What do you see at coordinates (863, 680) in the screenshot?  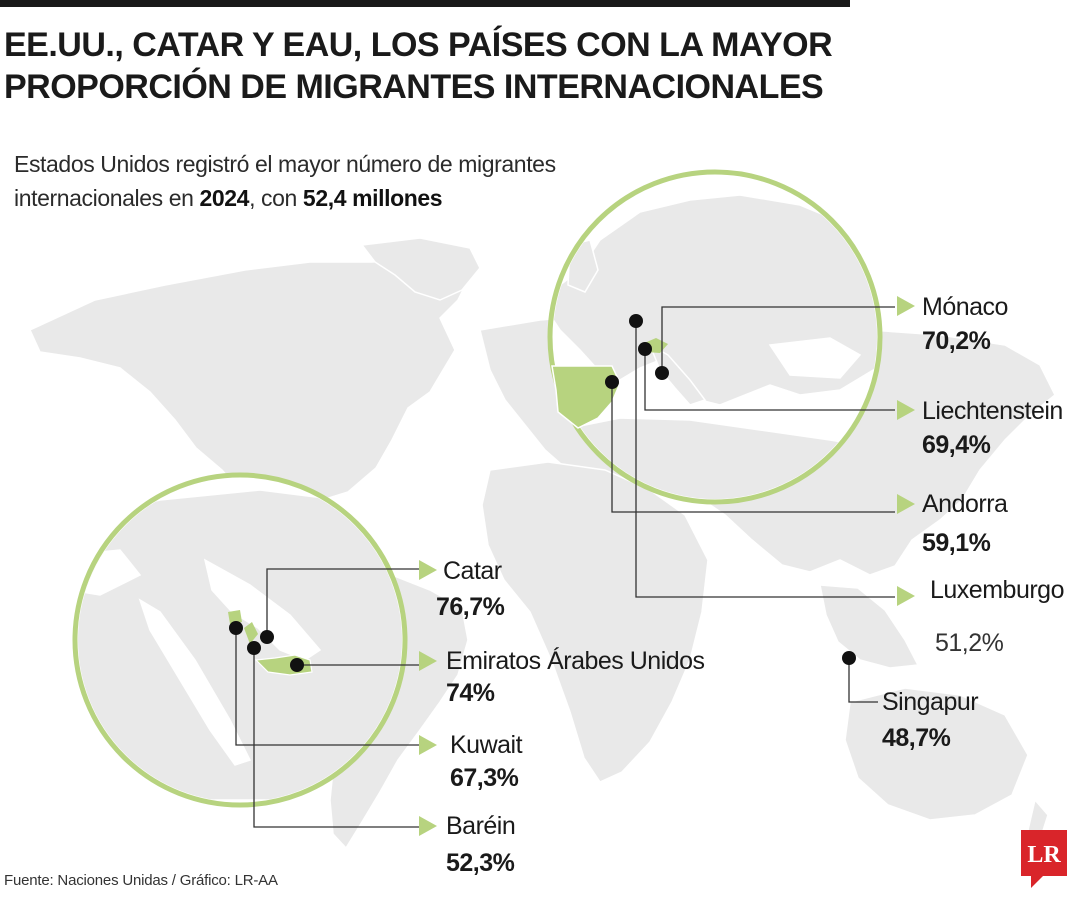 I see `leader-line-singapur` at bounding box center [863, 680].